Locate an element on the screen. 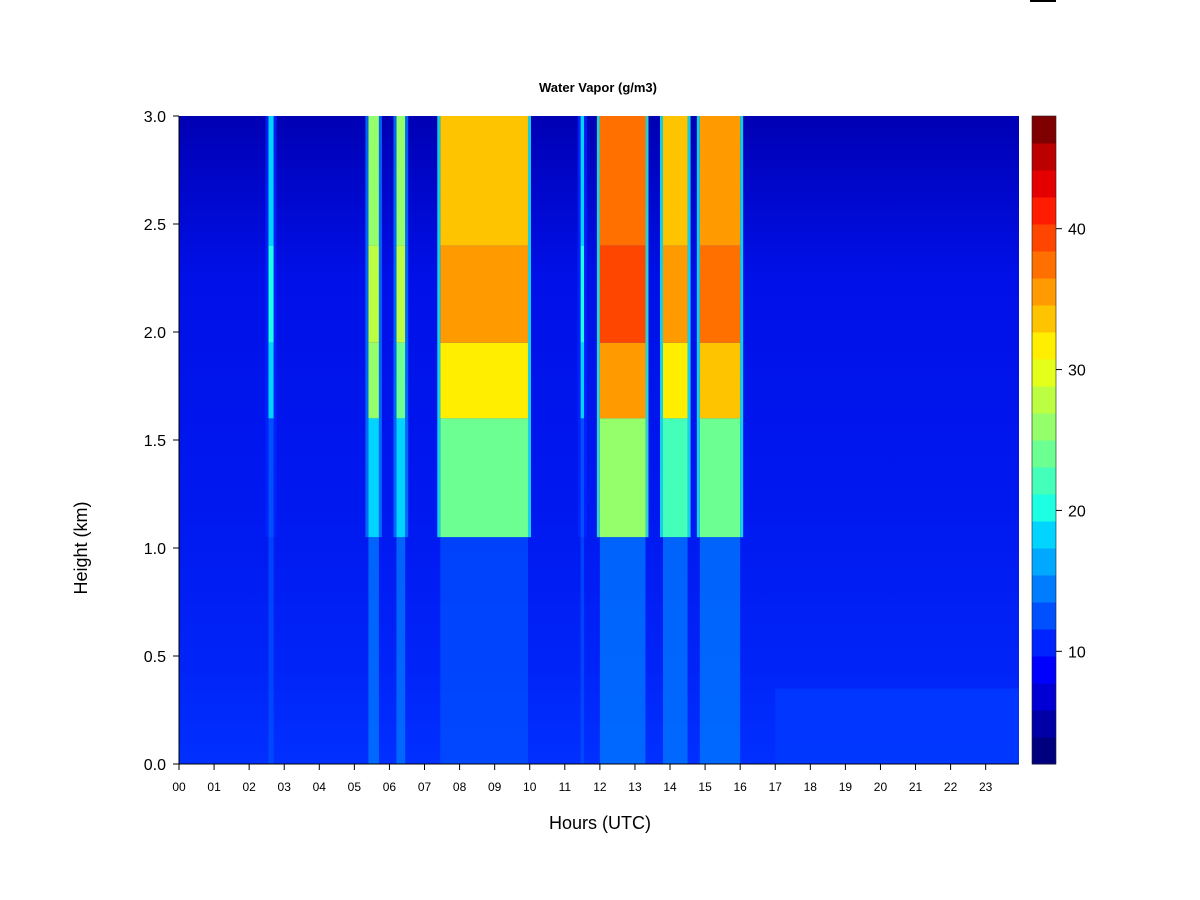  y-tick-label: 3.0 is located at coordinates (155, 117).